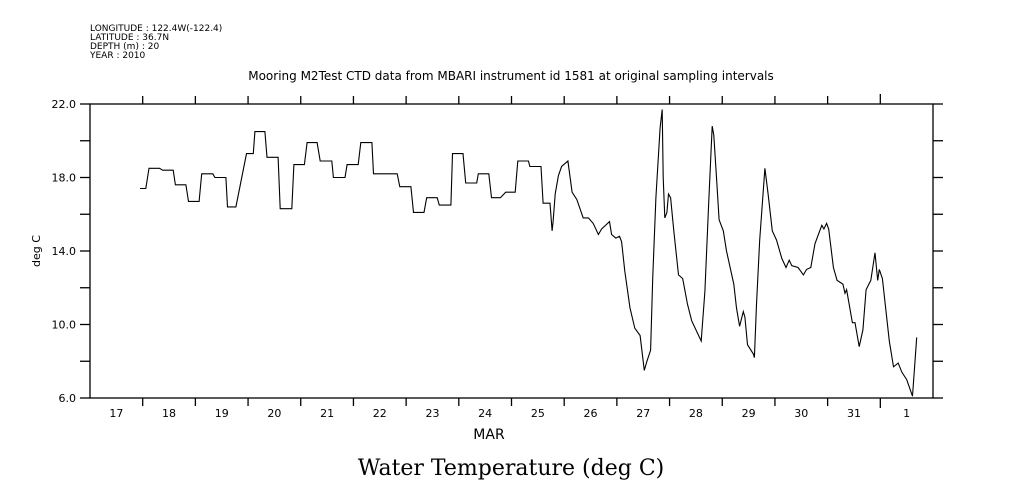  I want to click on y-tick-label: 14.0, so click(64, 251).